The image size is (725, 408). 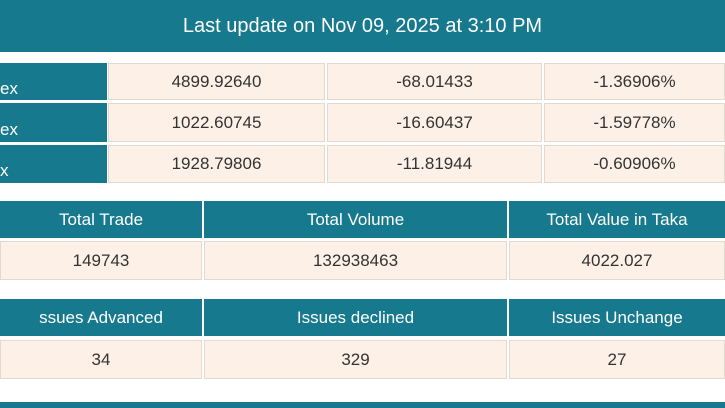 What do you see at coordinates (101, 359) in the screenshot?
I see `column-value: 34` at bounding box center [101, 359].